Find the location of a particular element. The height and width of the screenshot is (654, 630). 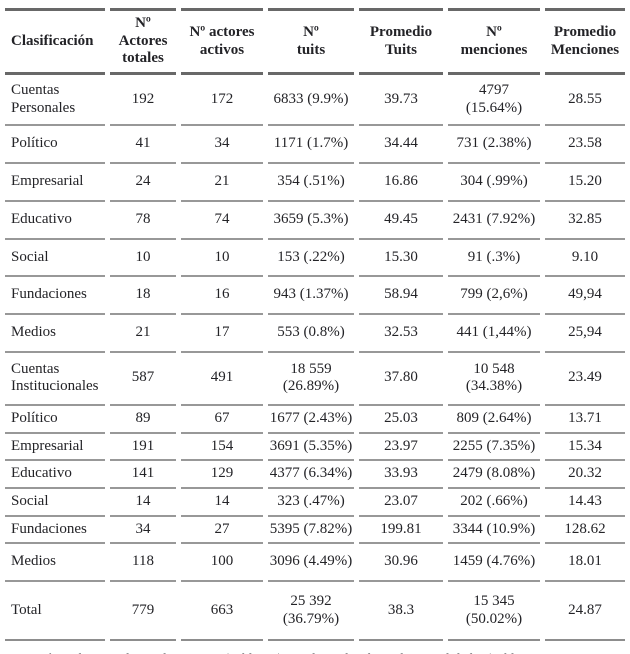

cell-clasificacion: Fundaciones is located at coordinates (55, 528).